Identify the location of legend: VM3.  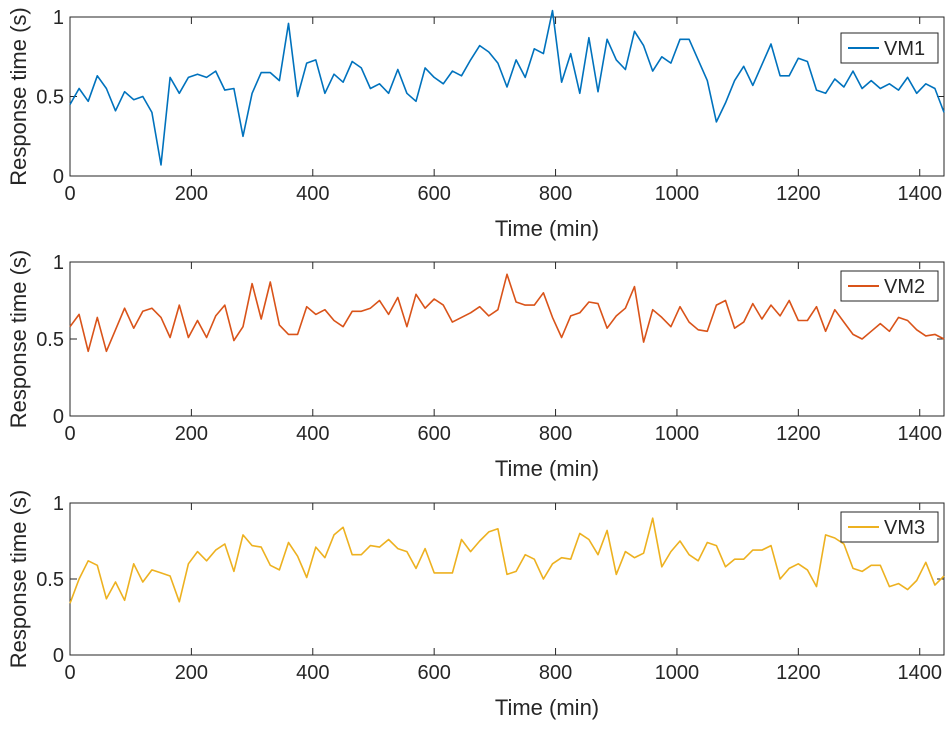
(889, 527).